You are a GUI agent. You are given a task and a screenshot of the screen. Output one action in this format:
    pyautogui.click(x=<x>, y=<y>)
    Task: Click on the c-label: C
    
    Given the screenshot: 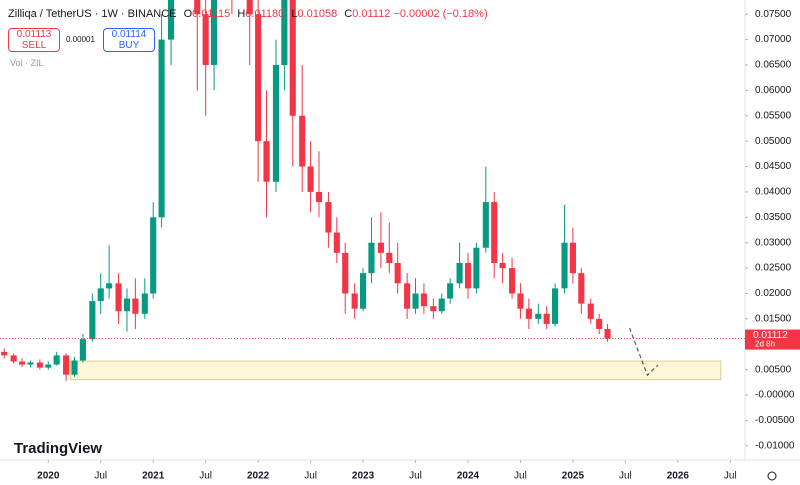 What is the action you would take?
    pyautogui.click(x=348, y=14)
    